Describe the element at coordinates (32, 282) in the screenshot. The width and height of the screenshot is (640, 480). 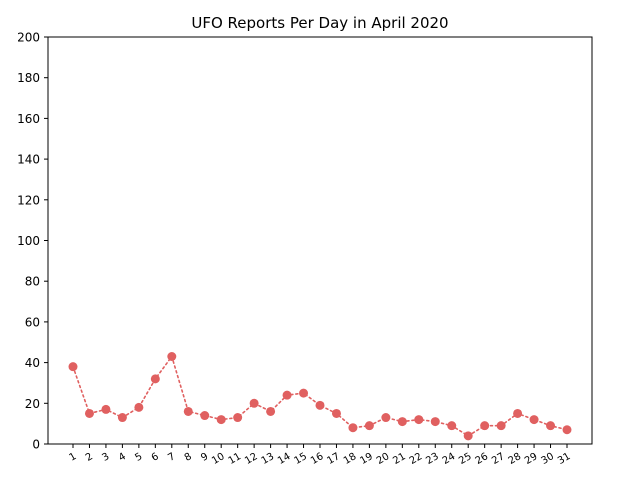
I see `y-tick-label: 80` at that location.